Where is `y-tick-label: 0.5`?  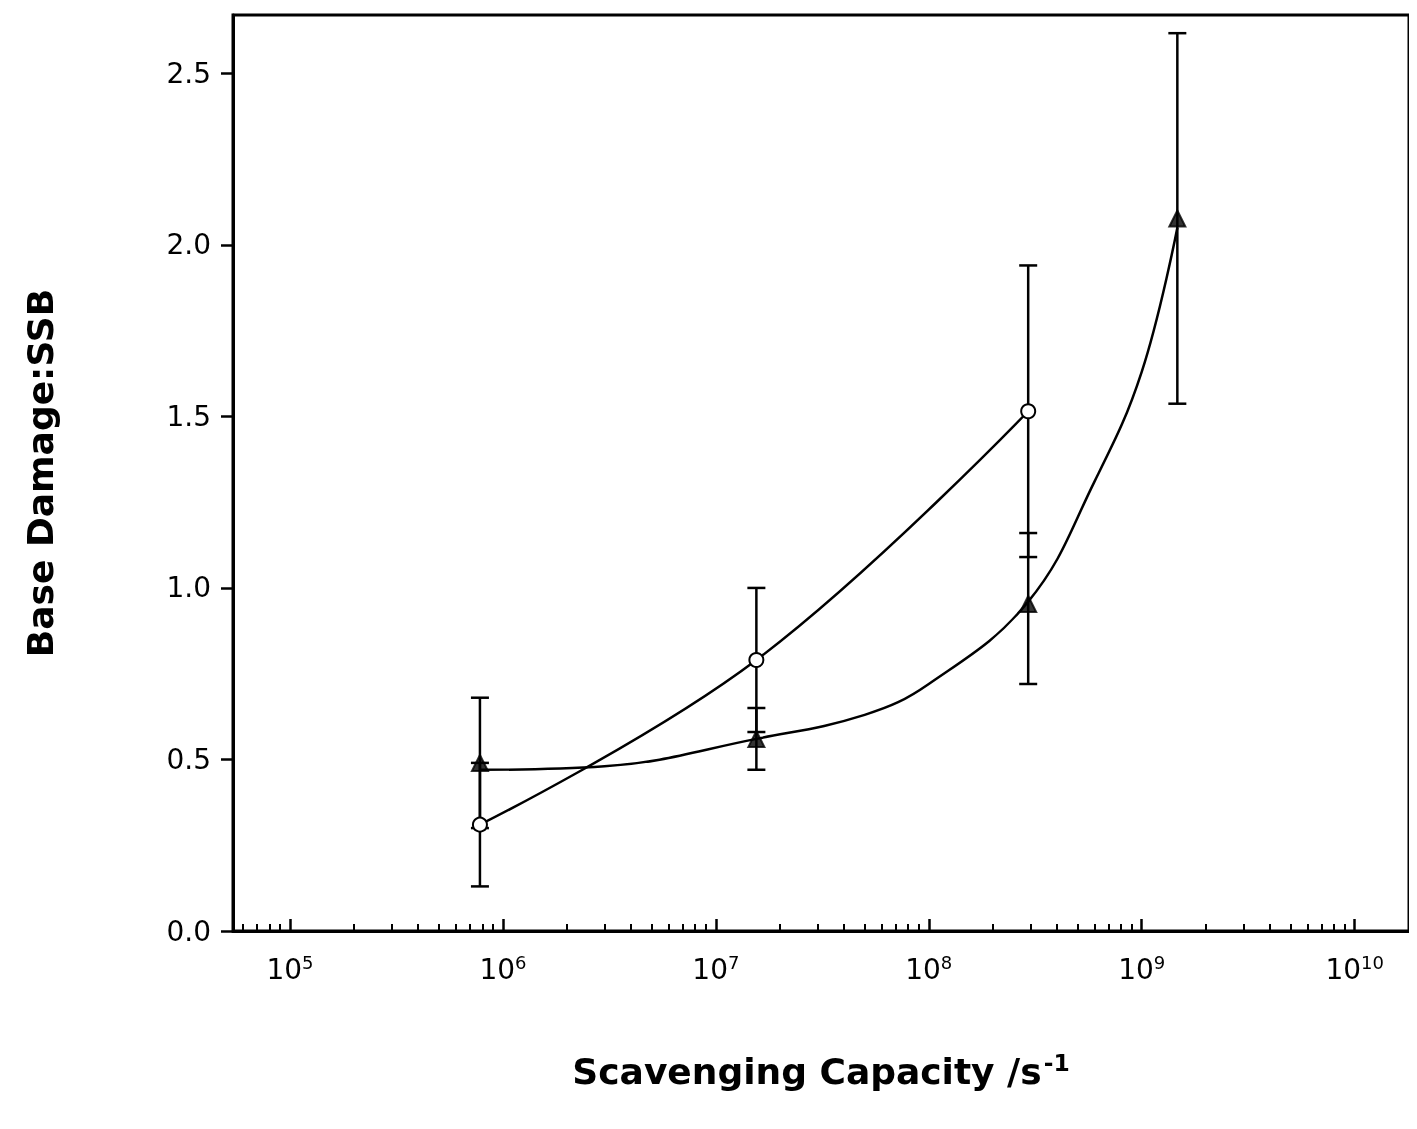
y-tick-label: 0.5 is located at coordinates (188, 759).